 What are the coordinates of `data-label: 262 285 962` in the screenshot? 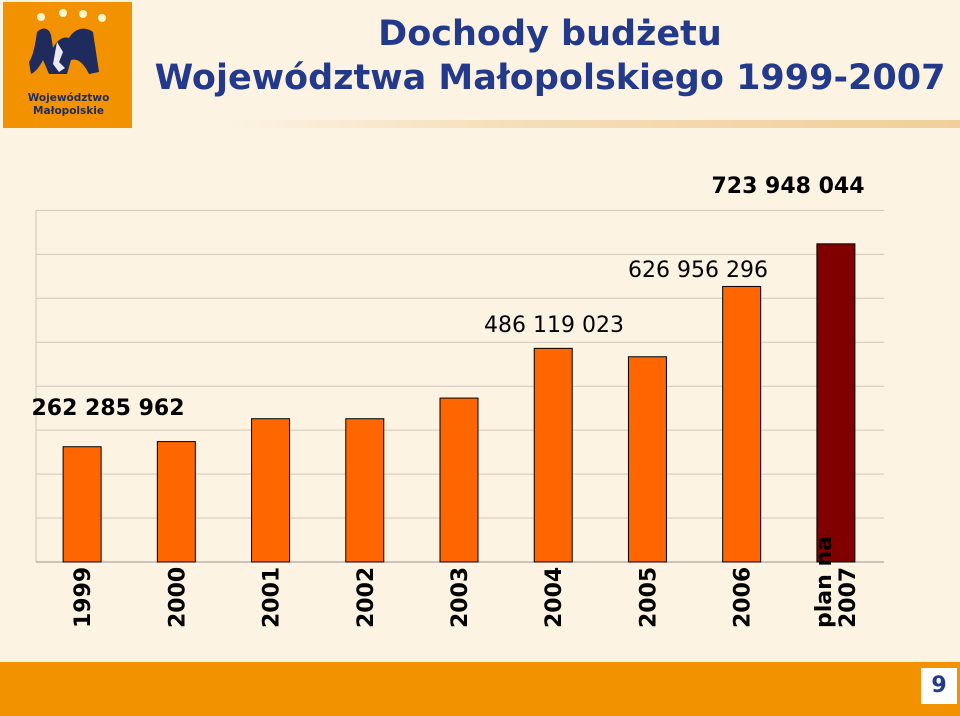 It's located at (107, 408).